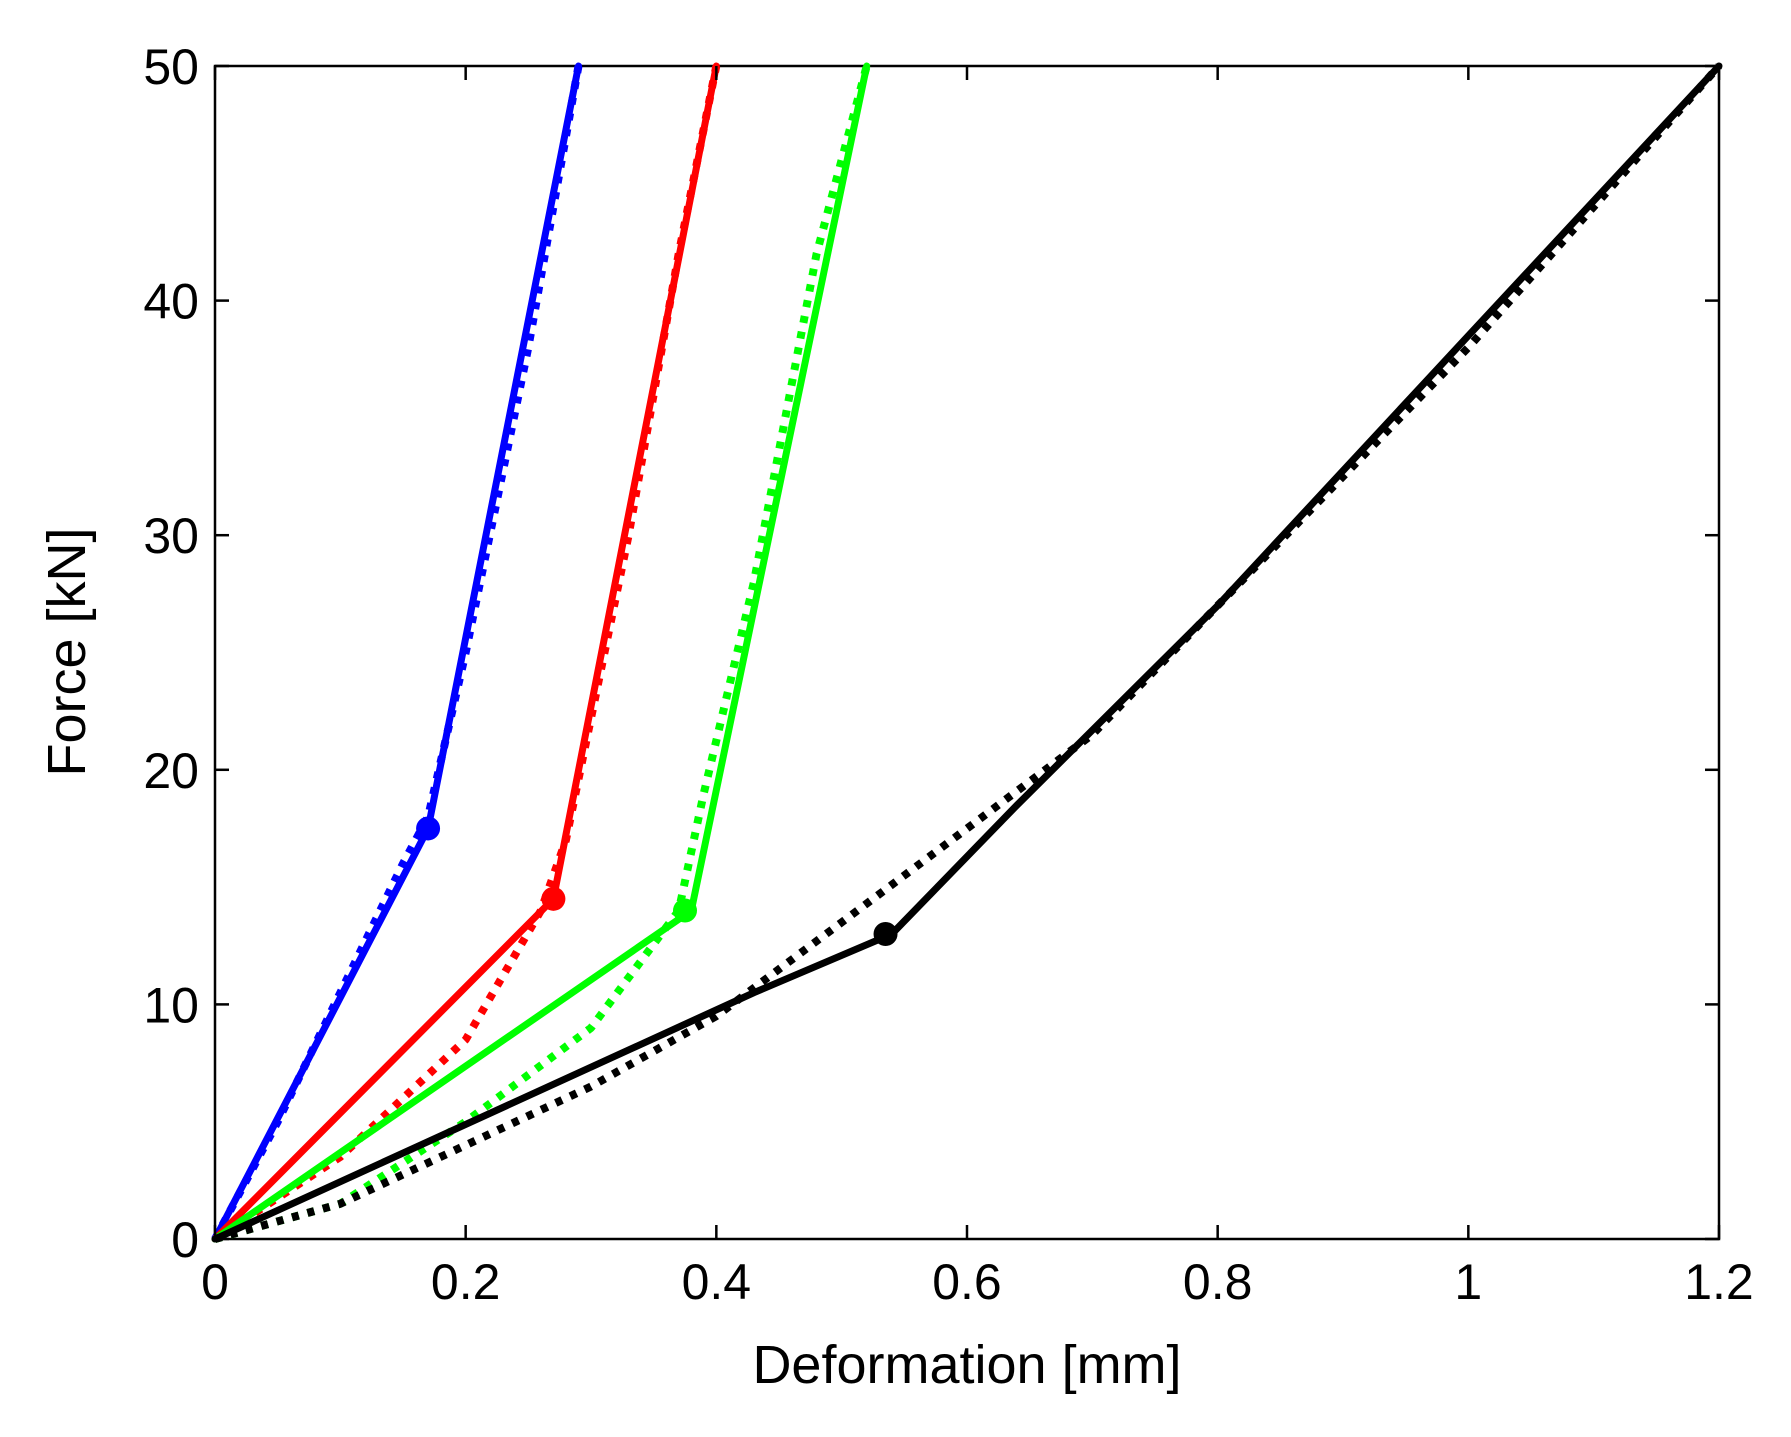 Image resolution: width=1791 pixels, height=1437 pixels. I want to click on y-tick-label: 50, so click(171, 67).